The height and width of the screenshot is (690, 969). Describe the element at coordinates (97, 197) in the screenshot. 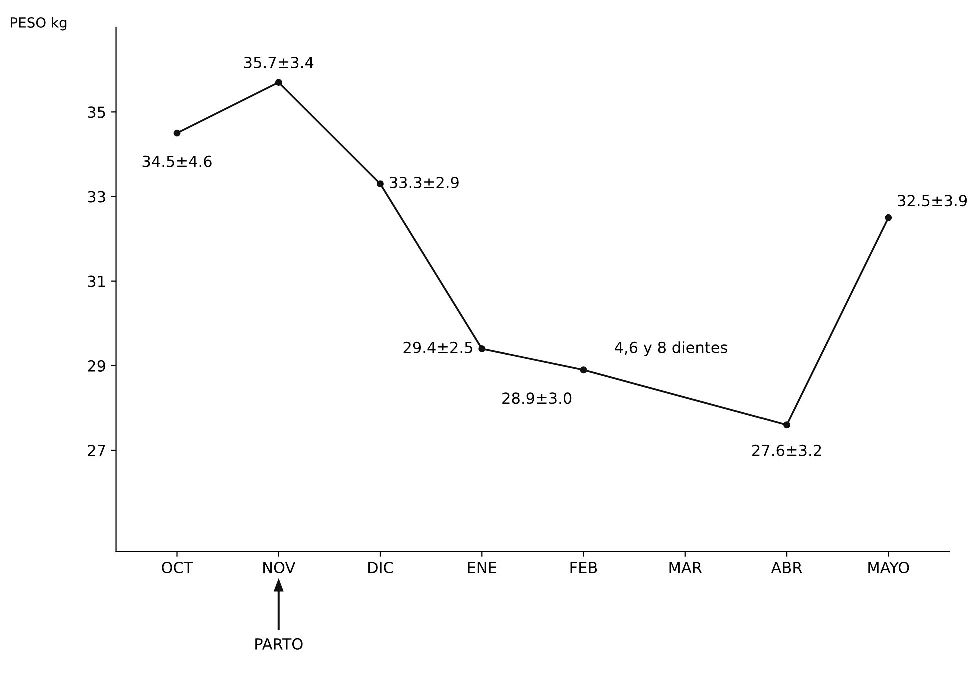

I see `y-tick-label: 33` at that location.